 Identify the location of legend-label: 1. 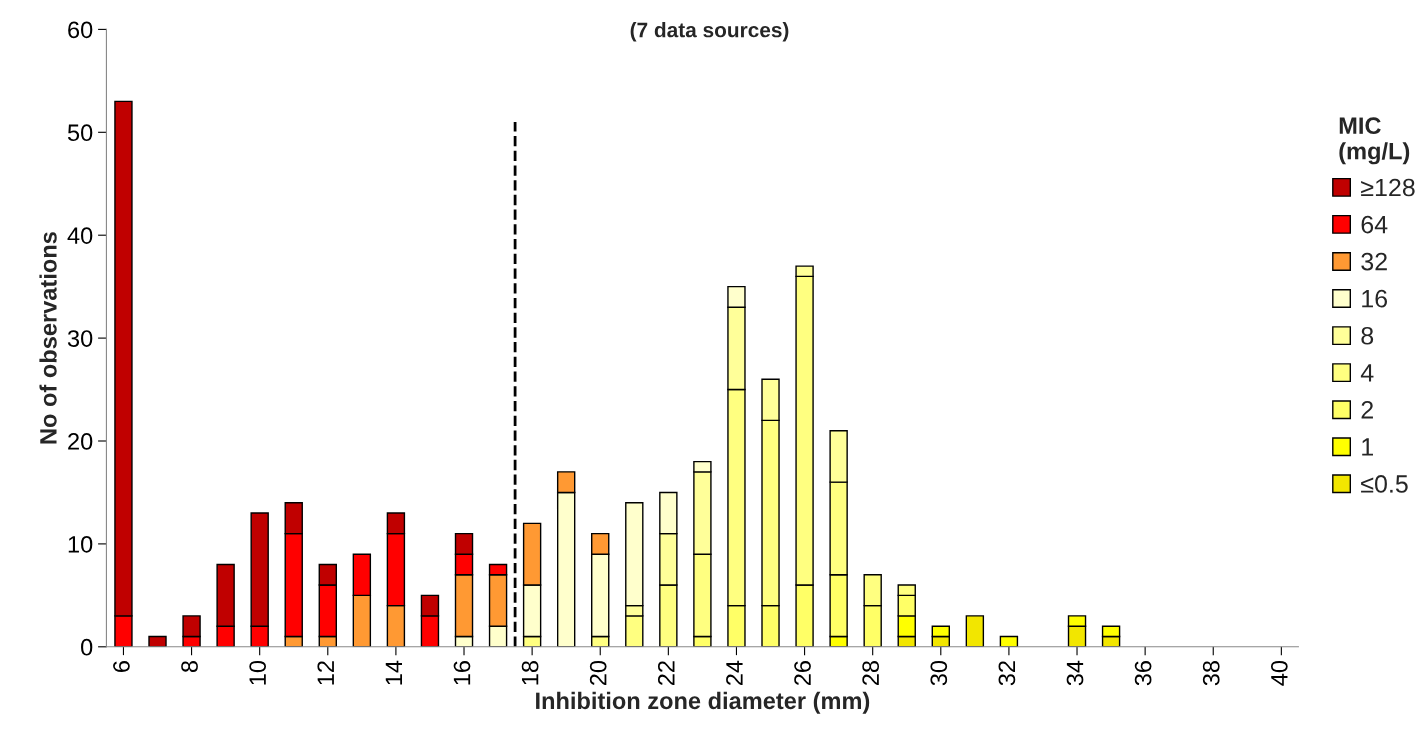
(1367, 447).